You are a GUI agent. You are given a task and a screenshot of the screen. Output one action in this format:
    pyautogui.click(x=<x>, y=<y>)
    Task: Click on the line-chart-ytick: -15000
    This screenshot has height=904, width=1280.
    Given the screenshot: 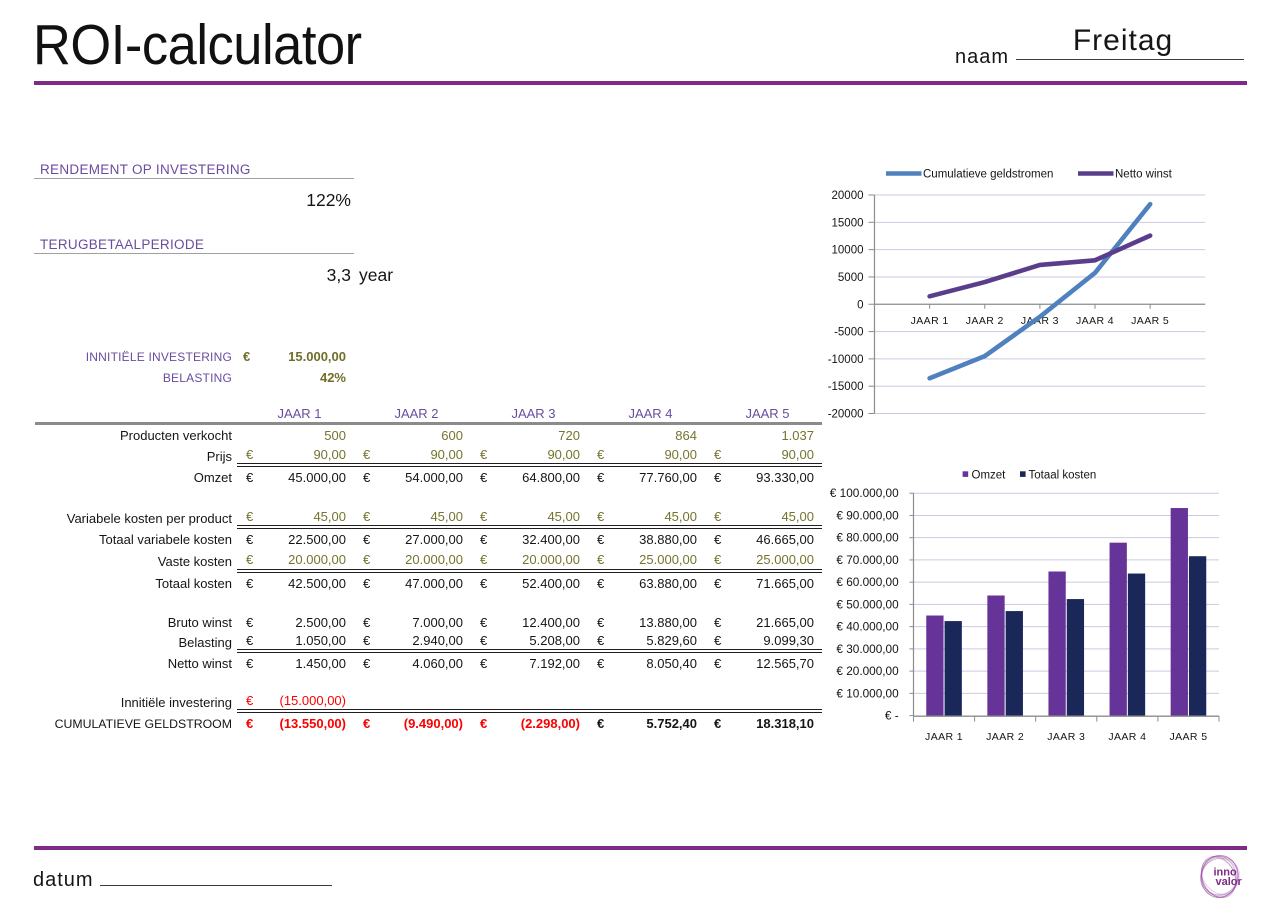 What is the action you would take?
    pyautogui.click(x=846, y=387)
    